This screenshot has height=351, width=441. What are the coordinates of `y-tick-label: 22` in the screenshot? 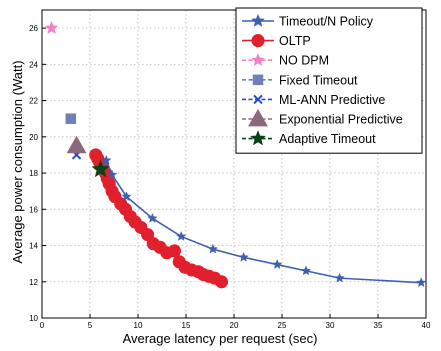 It's located at (33, 101).